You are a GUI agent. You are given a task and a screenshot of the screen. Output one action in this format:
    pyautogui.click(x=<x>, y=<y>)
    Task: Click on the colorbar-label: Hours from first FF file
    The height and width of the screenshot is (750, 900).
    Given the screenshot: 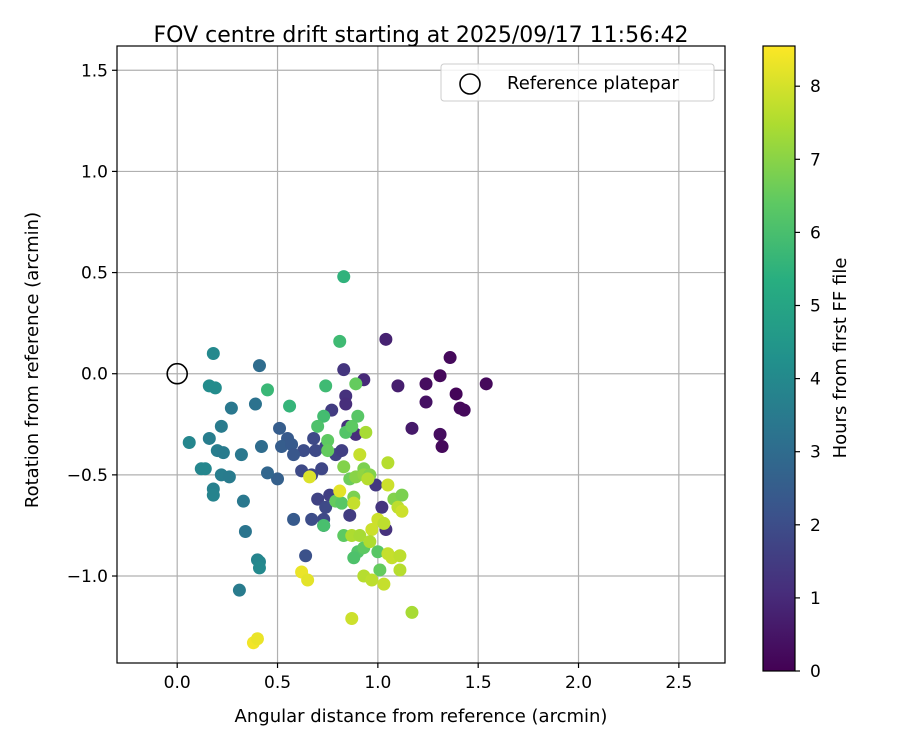 What is the action you would take?
    pyautogui.click(x=840, y=358)
    